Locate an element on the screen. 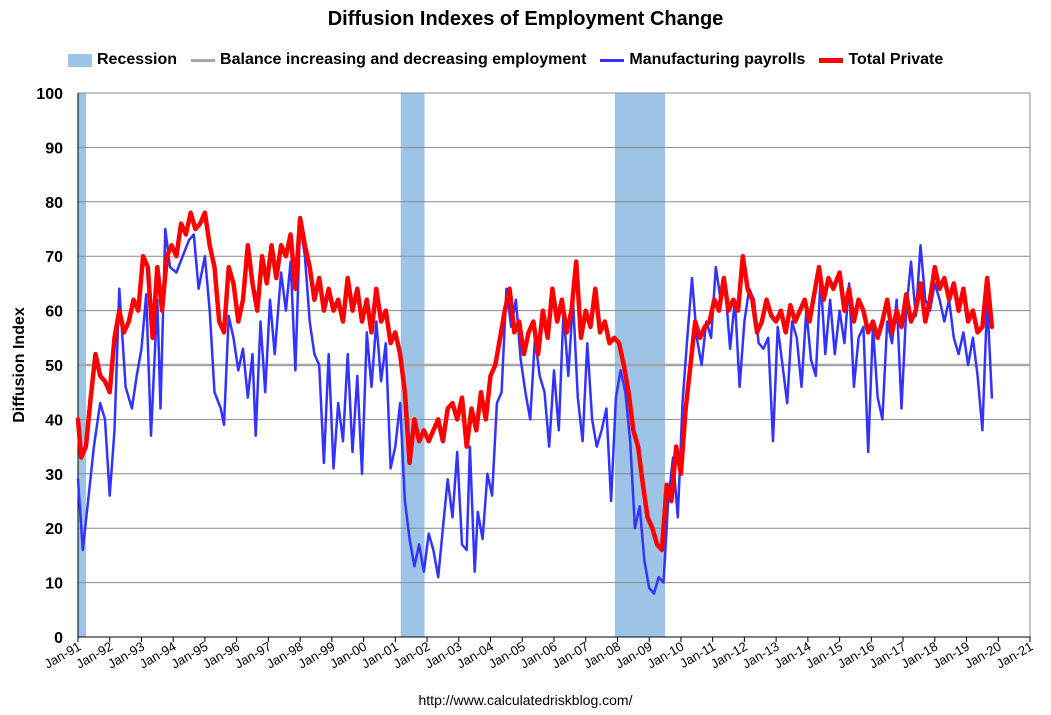  y-tick-label-20: 20 is located at coordinates (54, 529).